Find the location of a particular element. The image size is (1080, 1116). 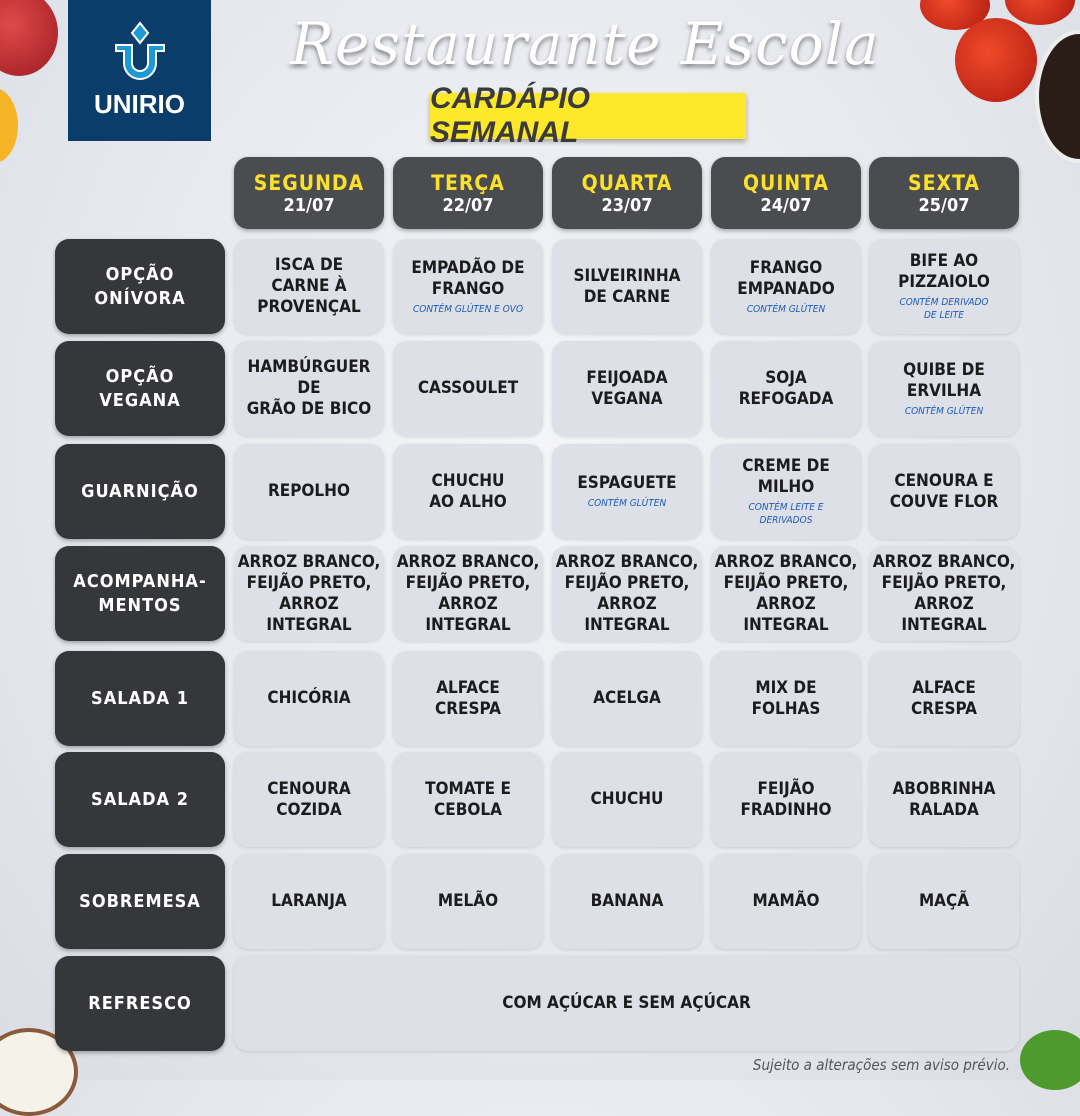

dish-name: FRANGO EMPANADO is located at coordinates (786, 278).